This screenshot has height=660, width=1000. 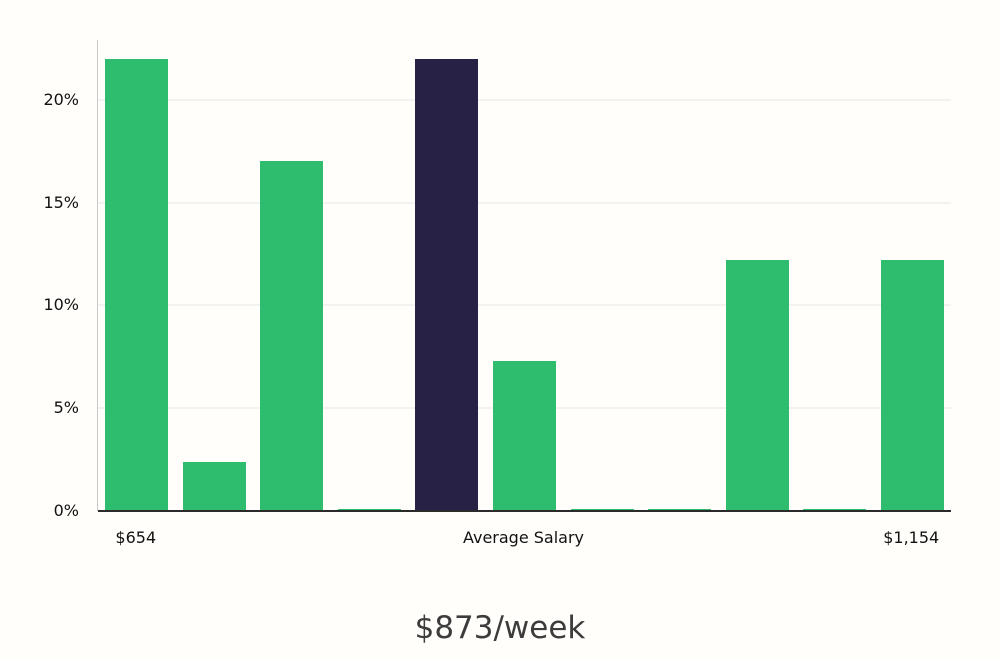 I want to click on x-axis-labels: $654 Average Salary $1,154, so click(x=523, y=540).